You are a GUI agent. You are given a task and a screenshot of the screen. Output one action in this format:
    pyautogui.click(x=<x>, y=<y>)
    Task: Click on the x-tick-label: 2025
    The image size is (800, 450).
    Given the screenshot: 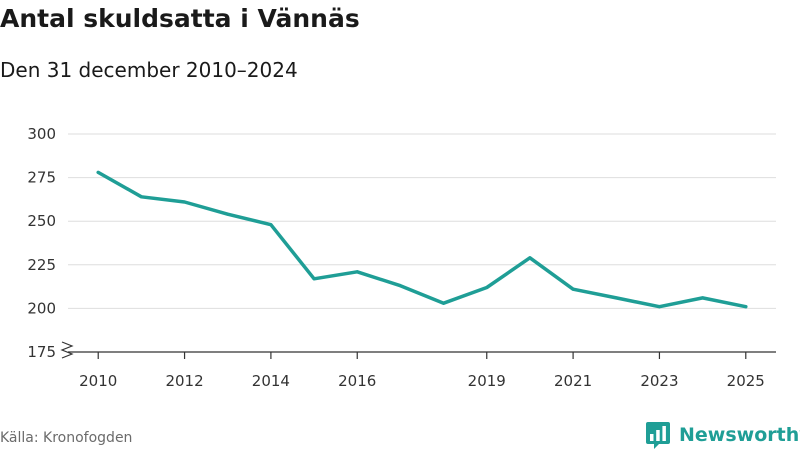 What is the action you would take?
    pyautogui.click(x=746, y=381)
    